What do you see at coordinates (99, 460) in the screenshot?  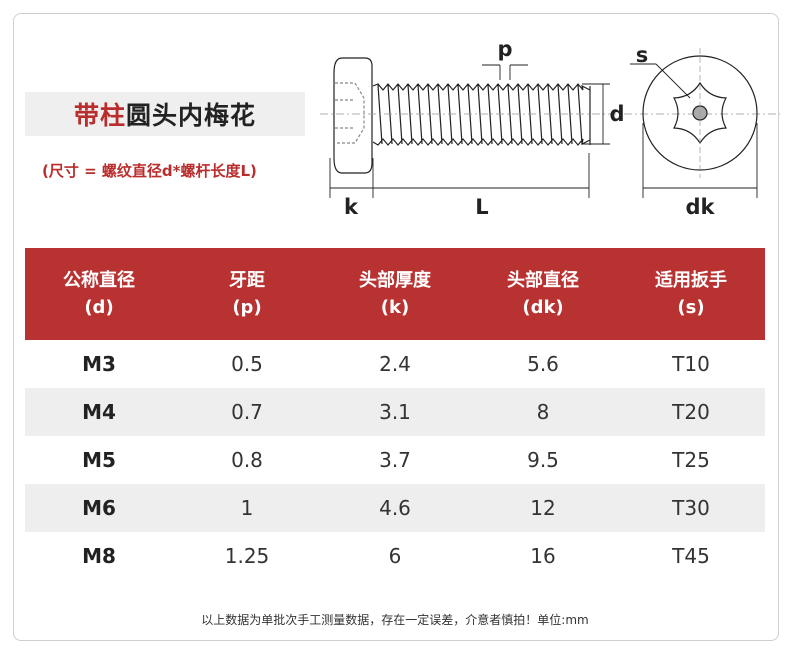 I see `table-cell: M5` at bounding box center [99, 460].